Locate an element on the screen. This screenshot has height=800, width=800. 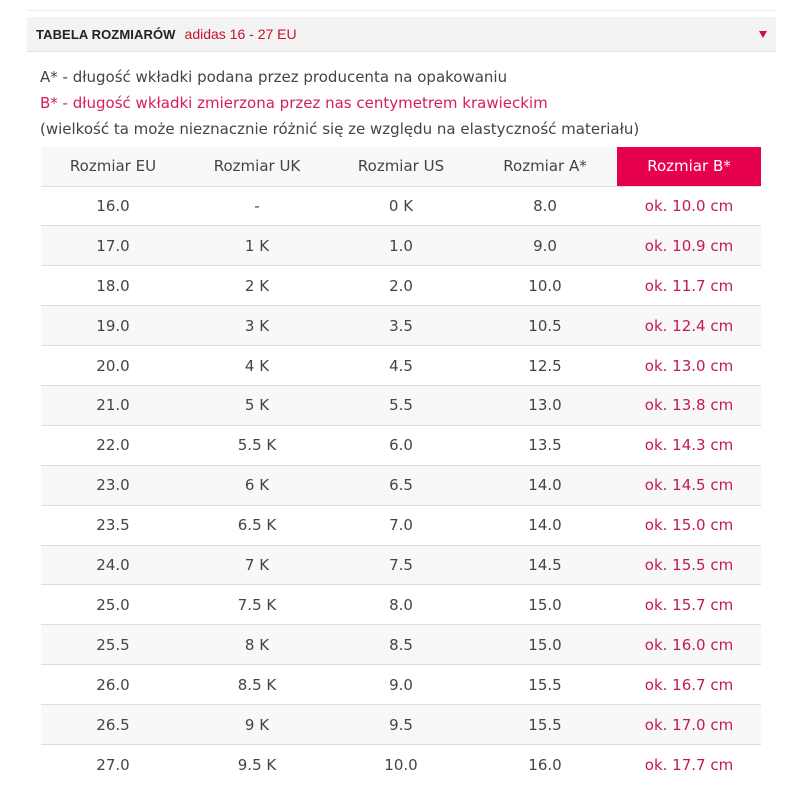
size-chart-panel-header: TABELA ROZMIARÓW adidas 16 - 27 EU is located at coordinates (401, 34).